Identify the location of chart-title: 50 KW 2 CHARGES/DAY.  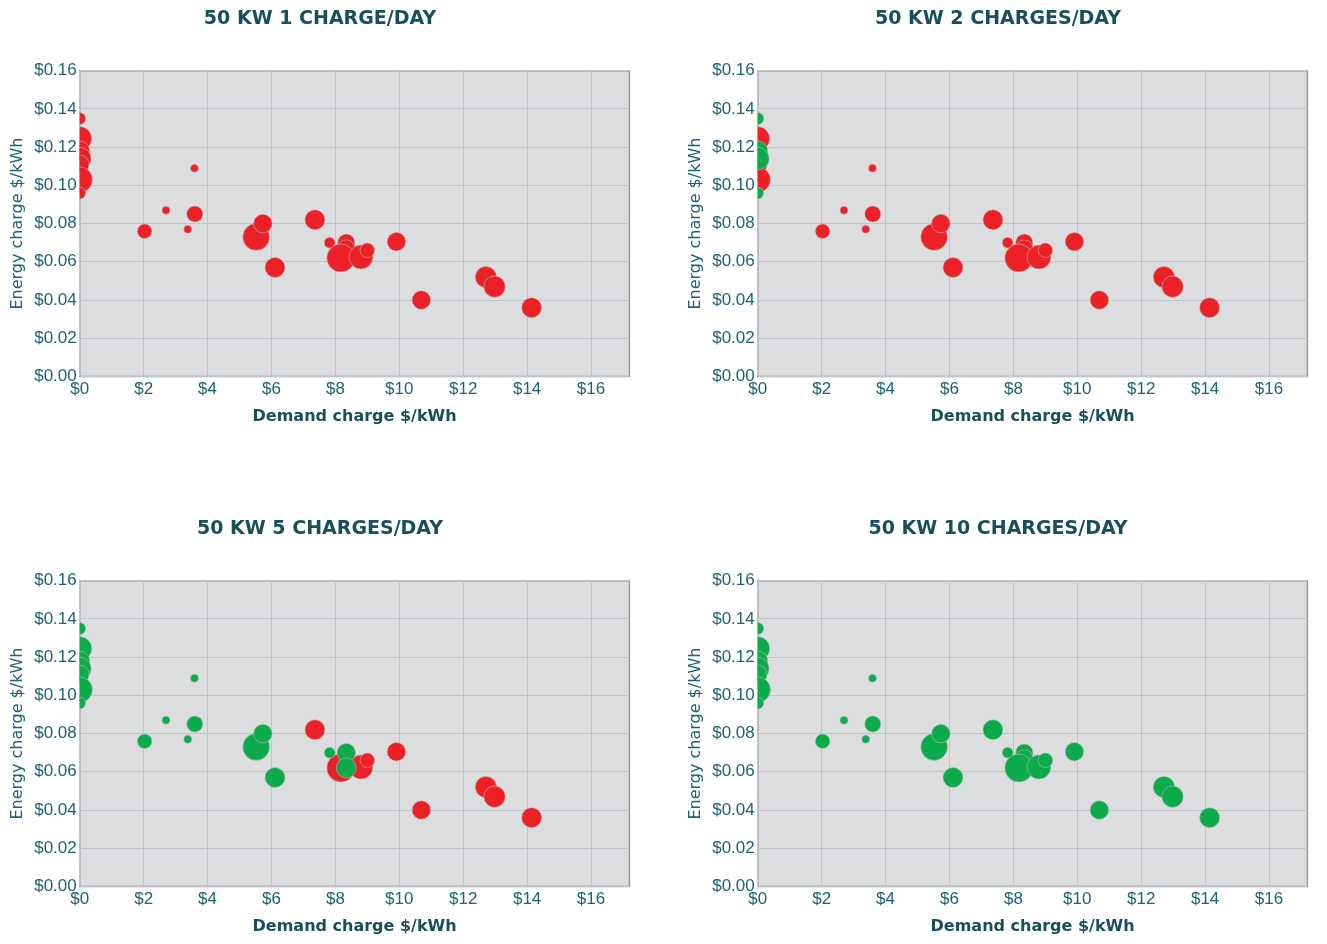
(998, 17).